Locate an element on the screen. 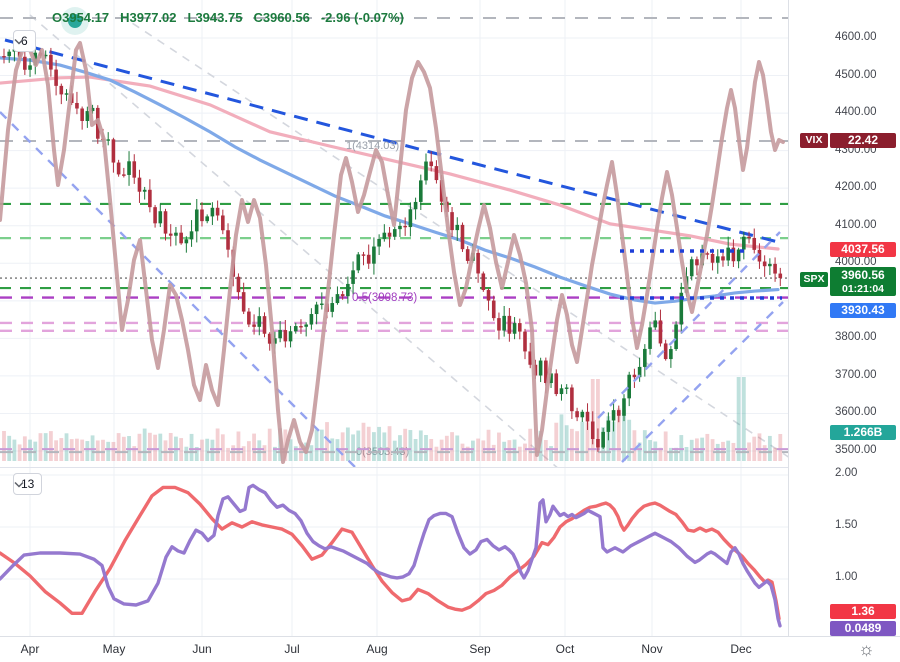  ohlc-open: O3954.17 is located at coordinates (81, 17).